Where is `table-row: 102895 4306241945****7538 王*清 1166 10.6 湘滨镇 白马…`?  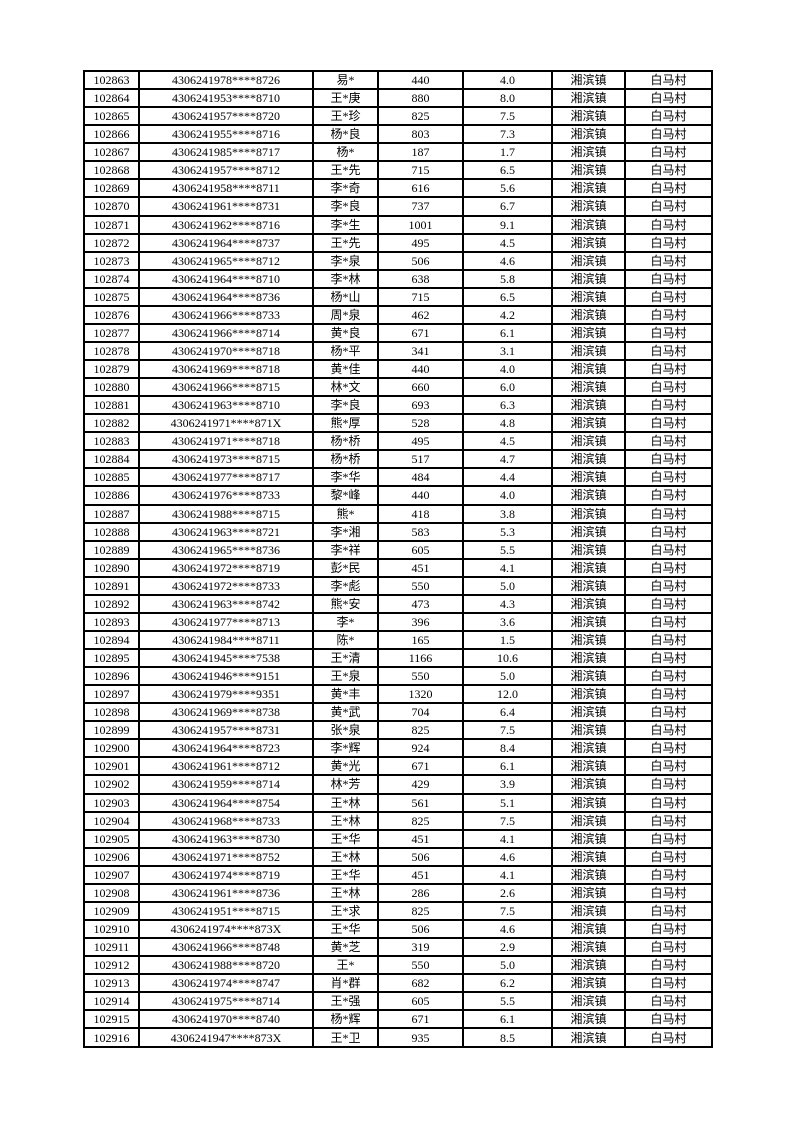 table-row: 102895 4306241945****7538 王*清 1166 10.6 湘滨镇 白马… is located at coordinates (398, 658).